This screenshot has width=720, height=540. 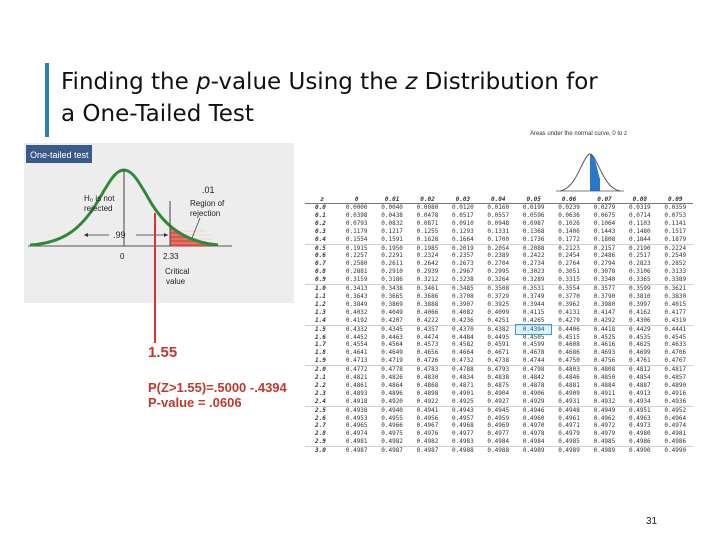 I want to click on table-cell: 0.4974, so click(x=356, y=434).